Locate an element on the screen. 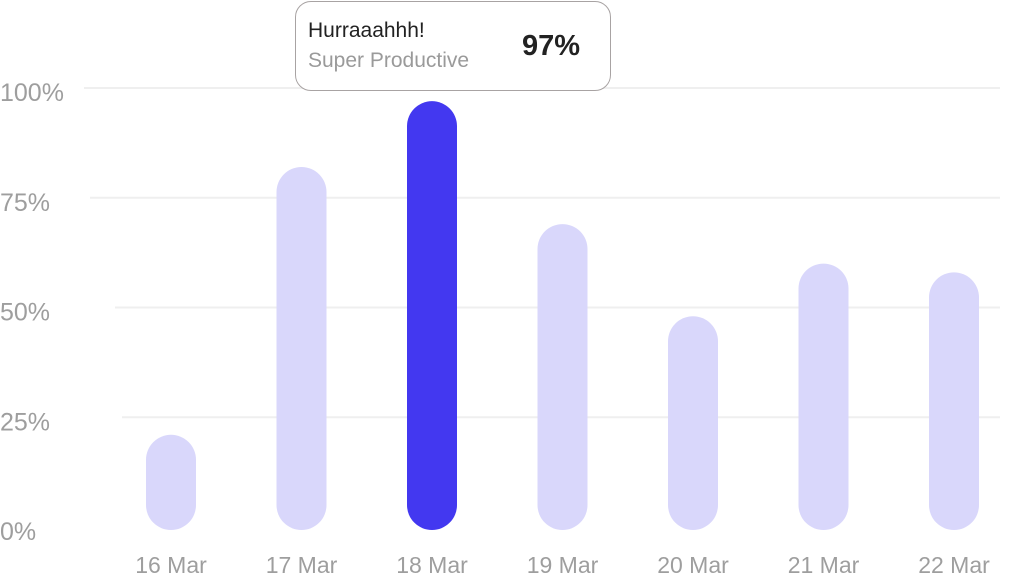 The image size is (1024, 576). bar-19-mar is located at coordinates (562, 377).